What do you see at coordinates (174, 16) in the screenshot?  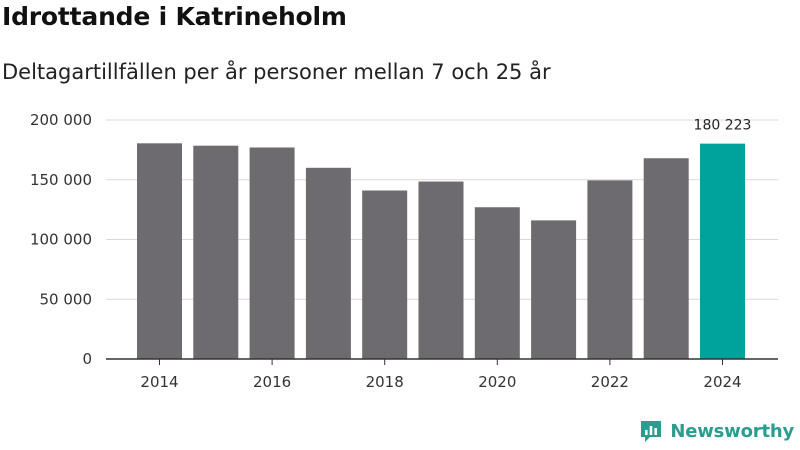 I see `chart-title: Idrottande i Katrineholm` at bounding box center [174, 16].